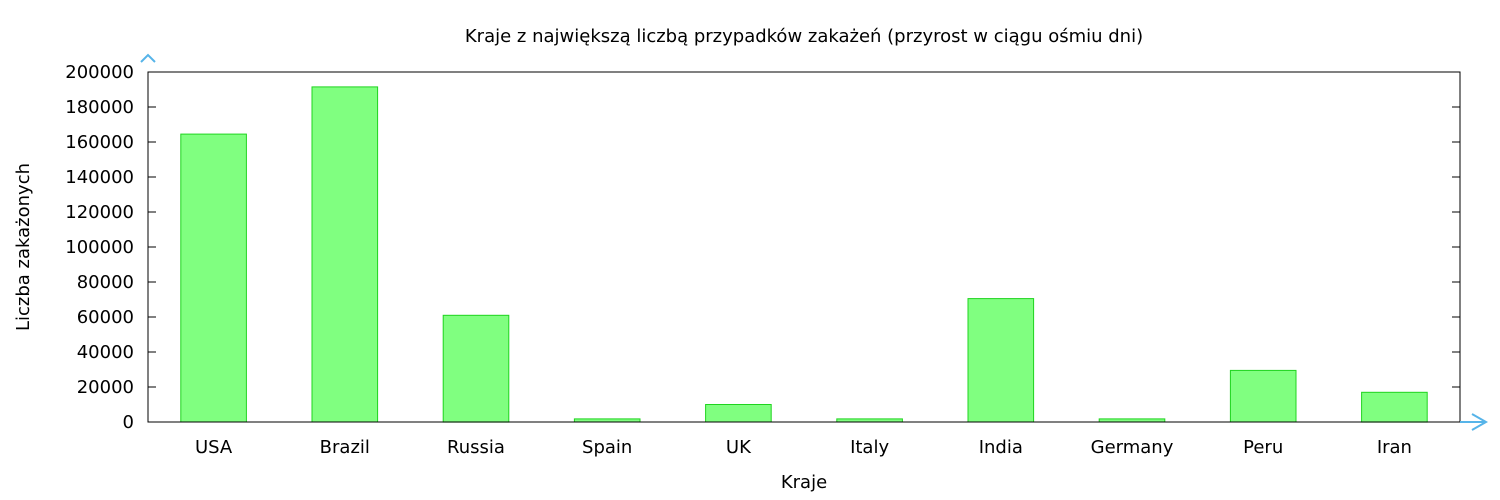 This screenshot has height=500, width=1500. What do you see at coordinates (1263, 447) in the screenshot?
I see `x-tick-label: Peru` at bounding box center [1263, 447].